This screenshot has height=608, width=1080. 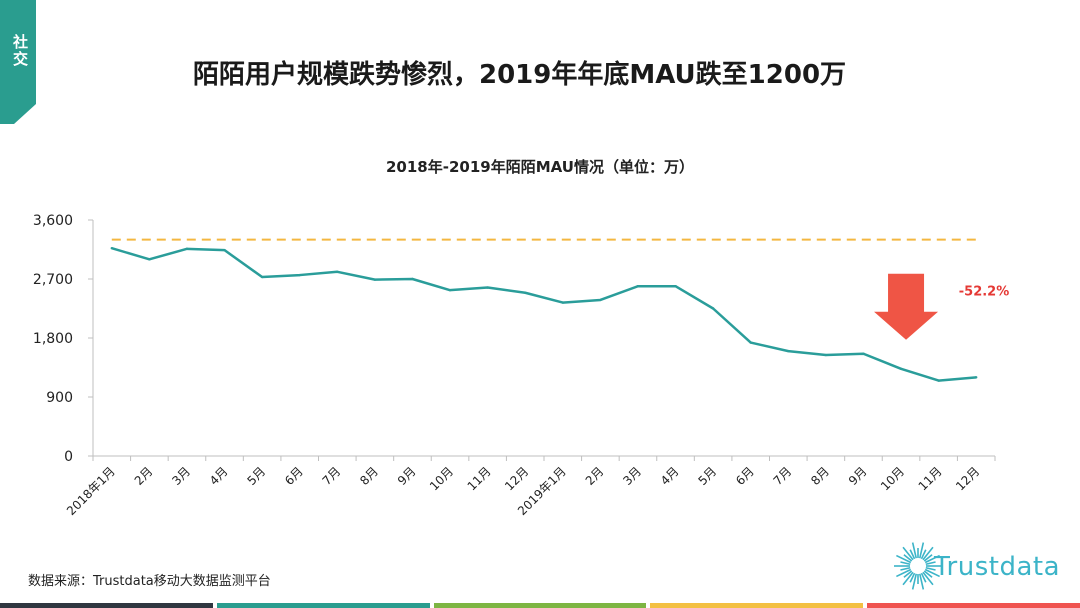 I want to click on chart-title: 2018年-2019年陌陌MAU情况（单位：万）, so click(x=540, y=167).